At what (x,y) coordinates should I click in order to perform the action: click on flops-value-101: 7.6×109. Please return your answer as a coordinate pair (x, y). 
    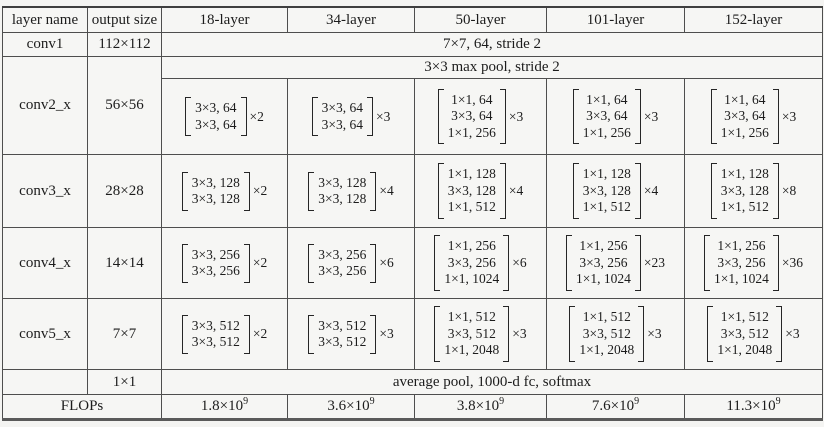
    Looking at the image, I should click on (615, 407).